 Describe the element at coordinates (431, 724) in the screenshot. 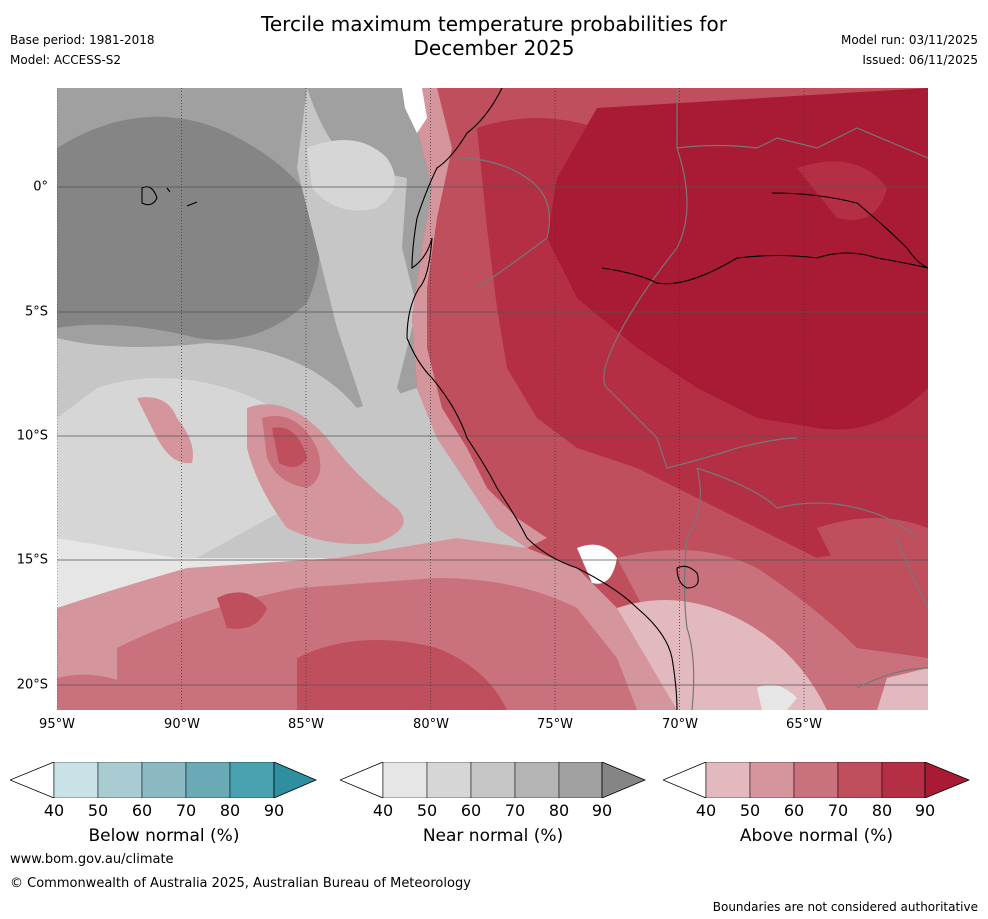

I see `lon-tick-80w: 80°W` at that location.